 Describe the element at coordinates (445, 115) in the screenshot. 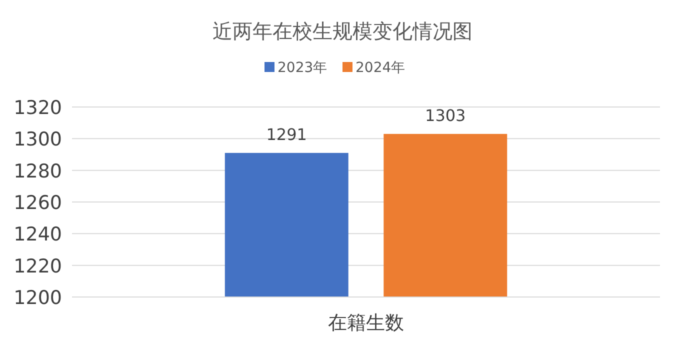

I see `data-label: 1303` at that location.